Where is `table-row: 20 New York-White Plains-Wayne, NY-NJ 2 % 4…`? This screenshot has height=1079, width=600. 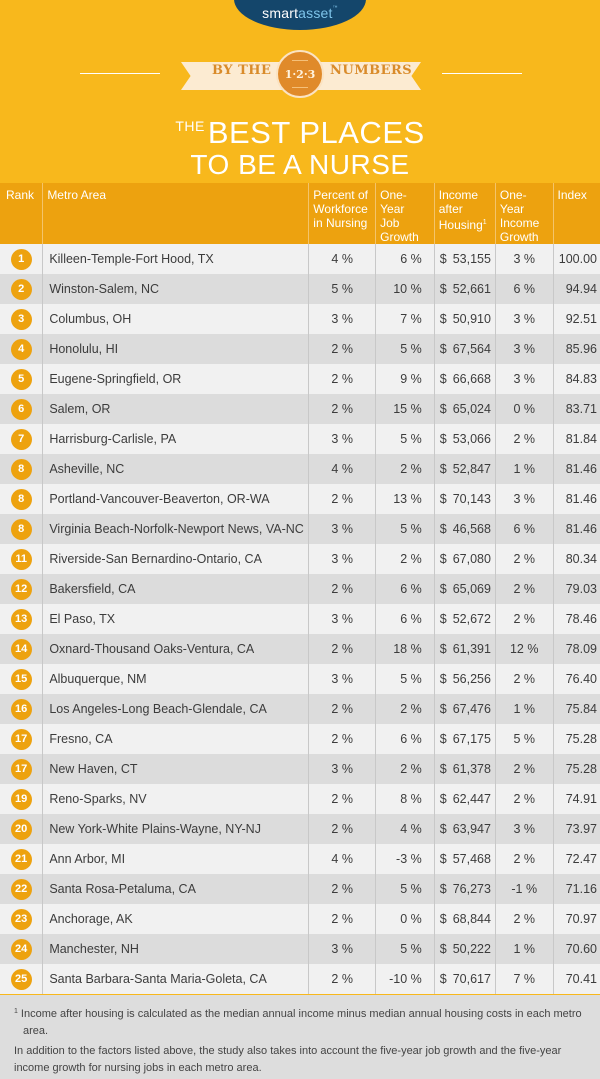
table-row: 20 New York-White Plains-Wayne, NY-NJ 2 % 4… is located at coordinates (300, 829).